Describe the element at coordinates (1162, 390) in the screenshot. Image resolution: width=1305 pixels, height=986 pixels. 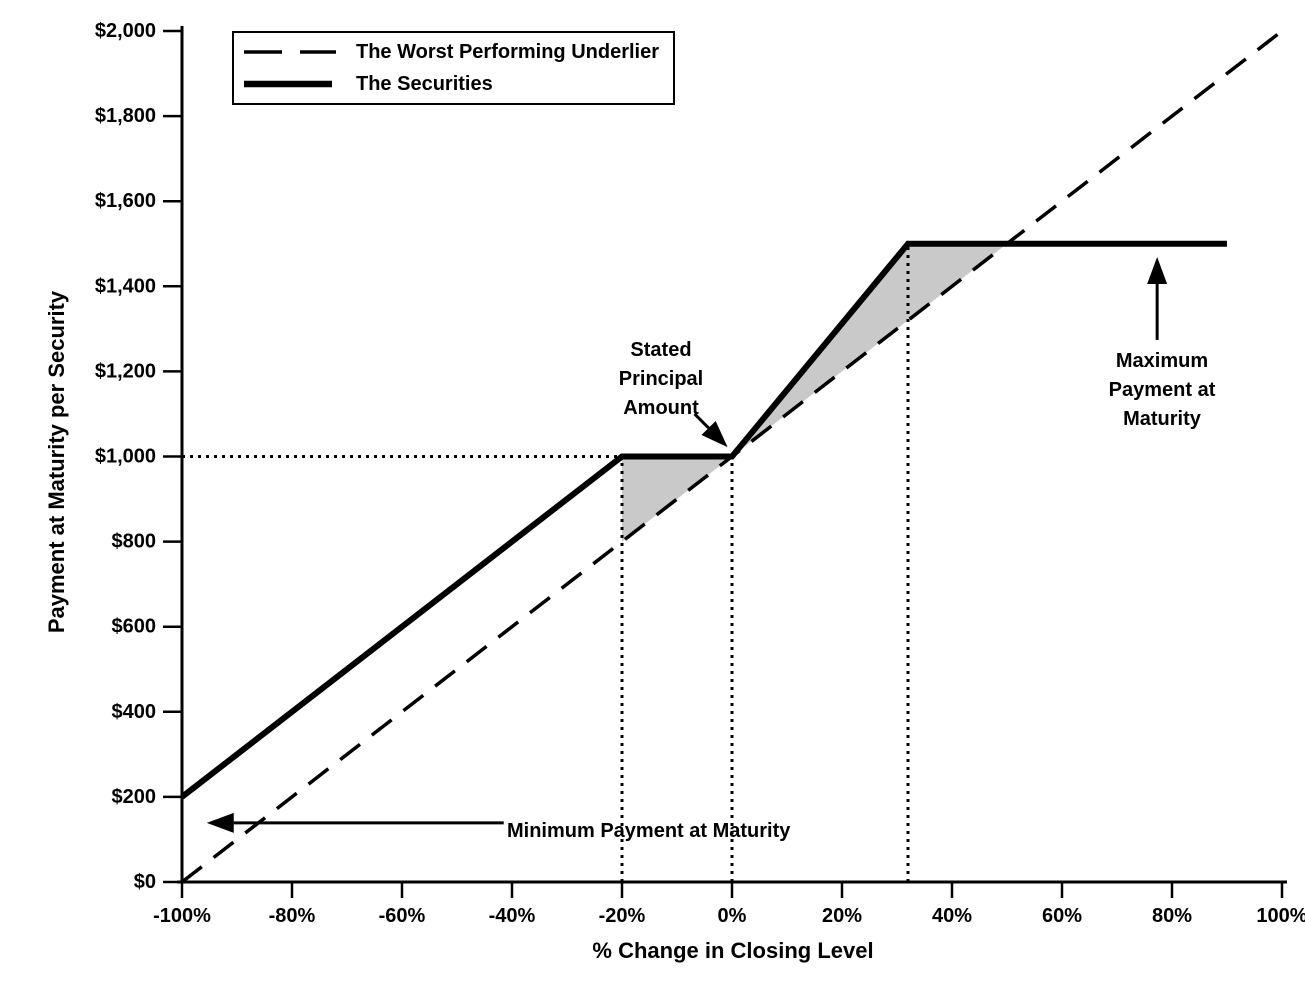
I see `annotation-maximum-payment: Maximum Payment at Maturity` at that location.